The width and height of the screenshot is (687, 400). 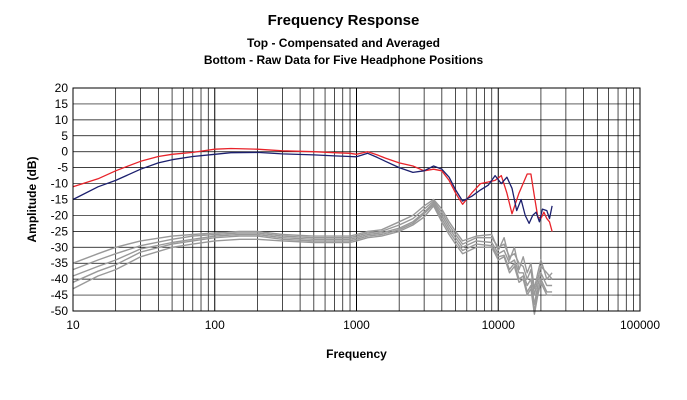 I want to click on y-tick-label: -30, so click(x=60, y=247).